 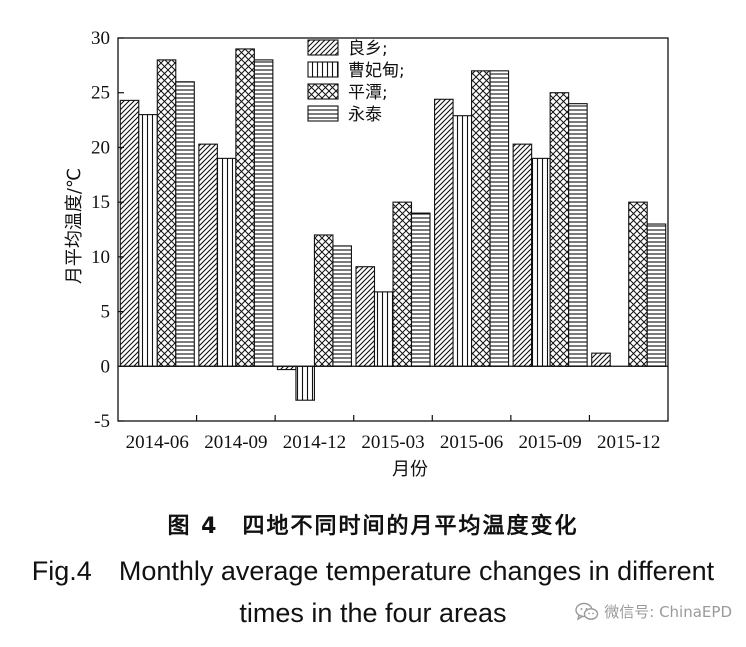 What do you see at coordinates (100, 38) in the screenshot?
I see `y-tick-label: 30` at bounding box center [100, 38].